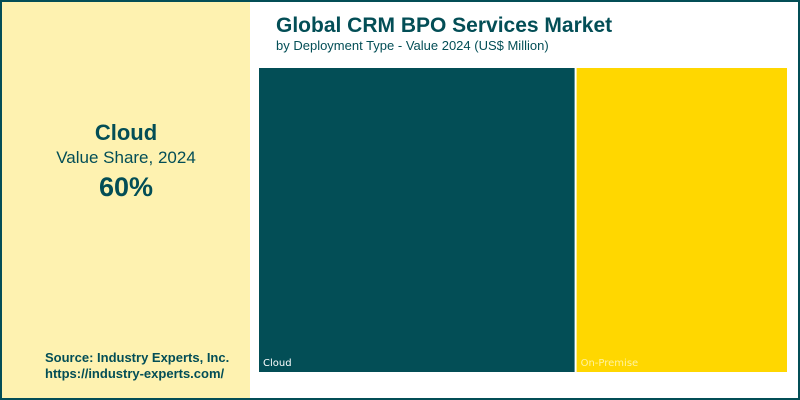 This screenshot has width=800, height=400. I want to click on highlight-segment-name: Cloud, so click(126, 132).